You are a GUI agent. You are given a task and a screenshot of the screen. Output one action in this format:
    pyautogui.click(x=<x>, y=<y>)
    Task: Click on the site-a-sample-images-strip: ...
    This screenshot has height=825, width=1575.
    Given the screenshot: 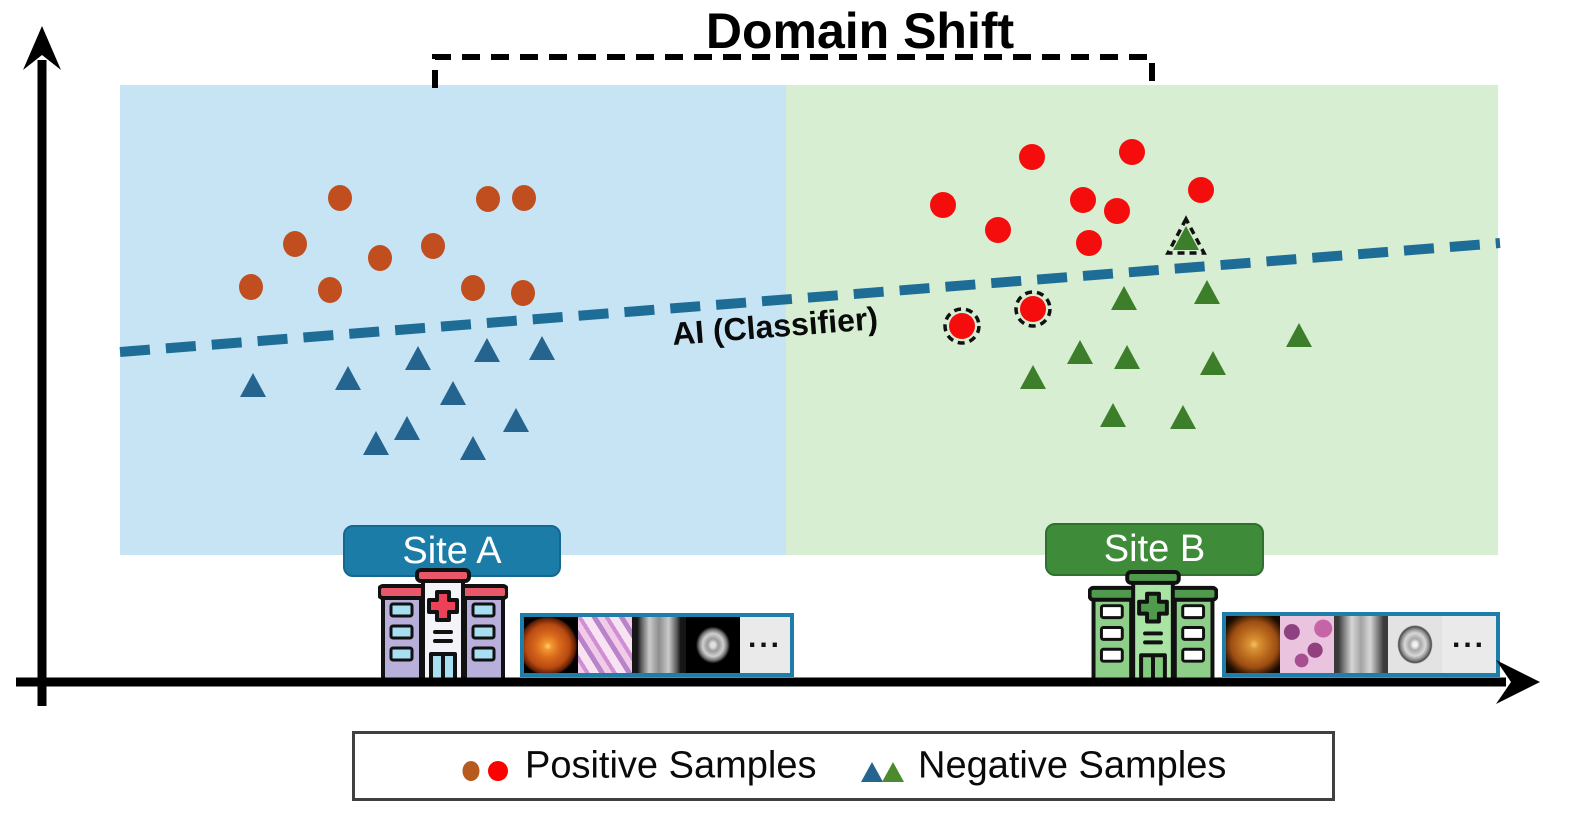 What is the action you would take?
    pyautogui.click(x=657, y=645)
    